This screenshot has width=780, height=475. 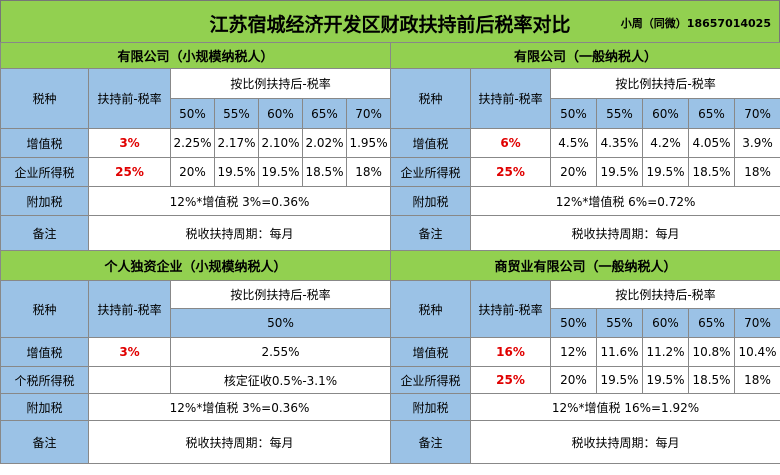 I want to click on row: 商贸业有限公司（一般纳税人）, so click(x=584, y=265).